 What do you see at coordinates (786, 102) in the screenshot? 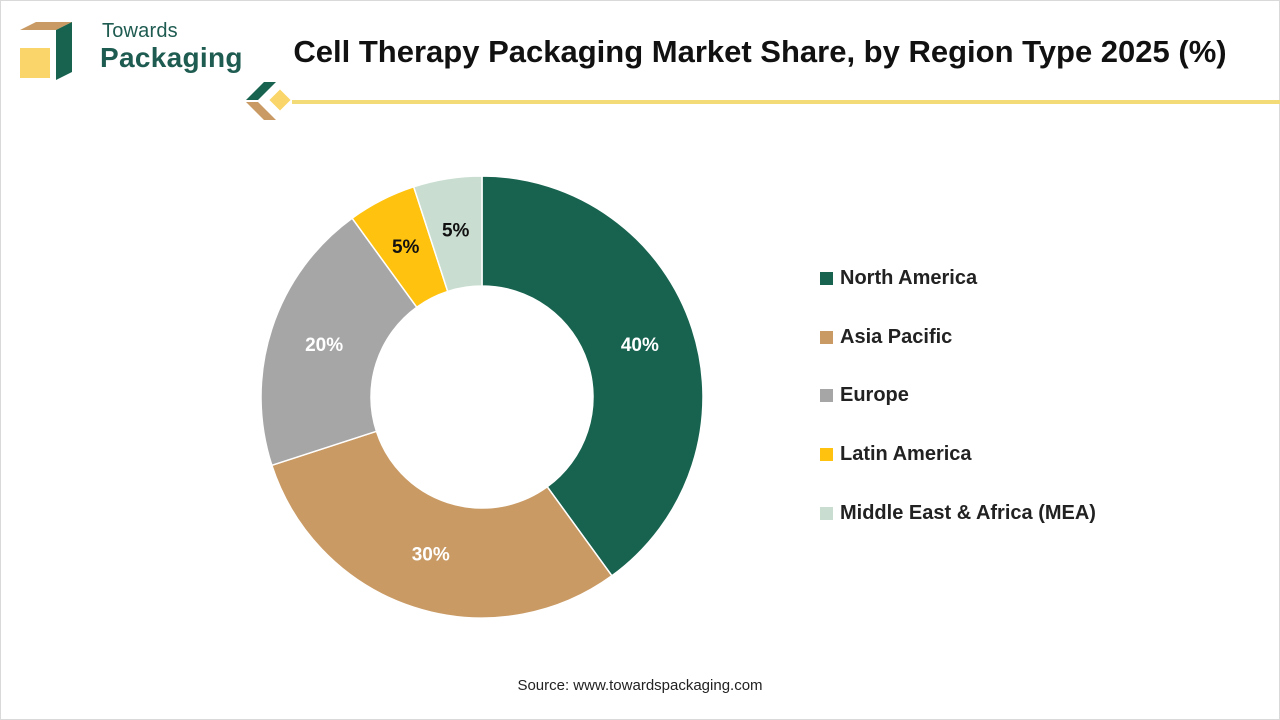
I see `title-divider` at bounding box center [786, 102].